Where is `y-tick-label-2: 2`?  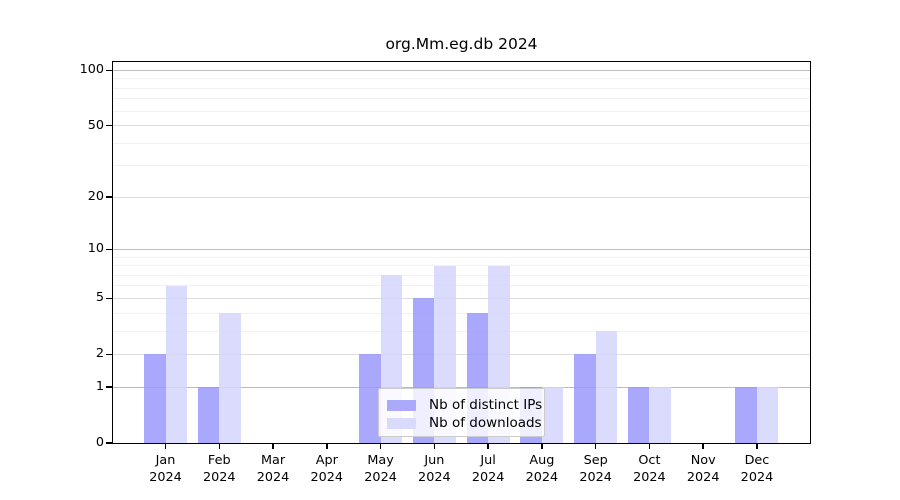
y-tick-label-2: 2 is located at coordinates (99, 354).